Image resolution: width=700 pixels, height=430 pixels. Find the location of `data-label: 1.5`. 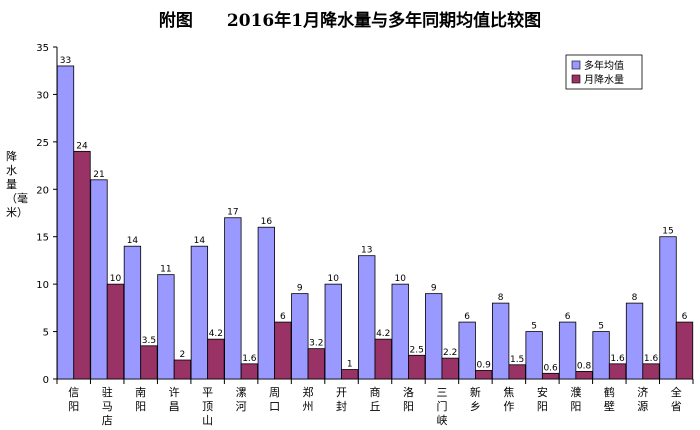

data-label: 1.5 is located at coordinates (517, 360).